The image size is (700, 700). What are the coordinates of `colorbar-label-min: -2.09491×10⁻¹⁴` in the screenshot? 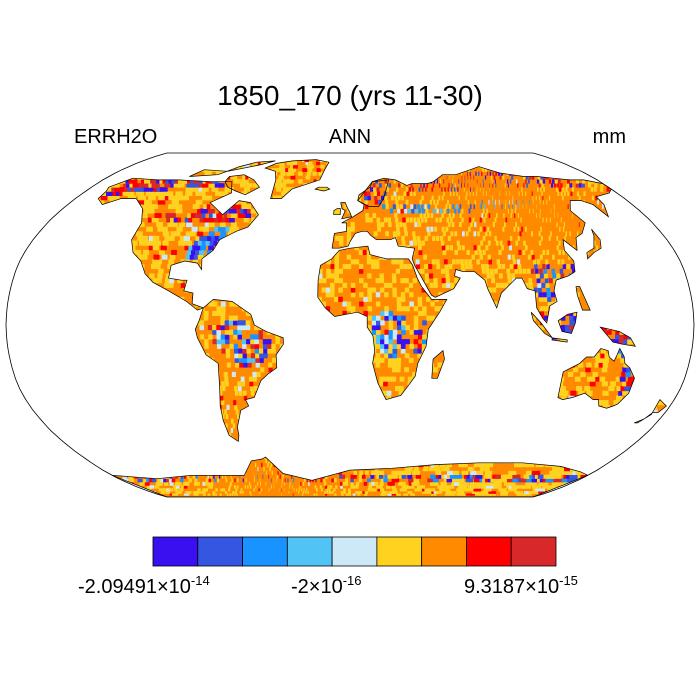 It's located at (144, 585).